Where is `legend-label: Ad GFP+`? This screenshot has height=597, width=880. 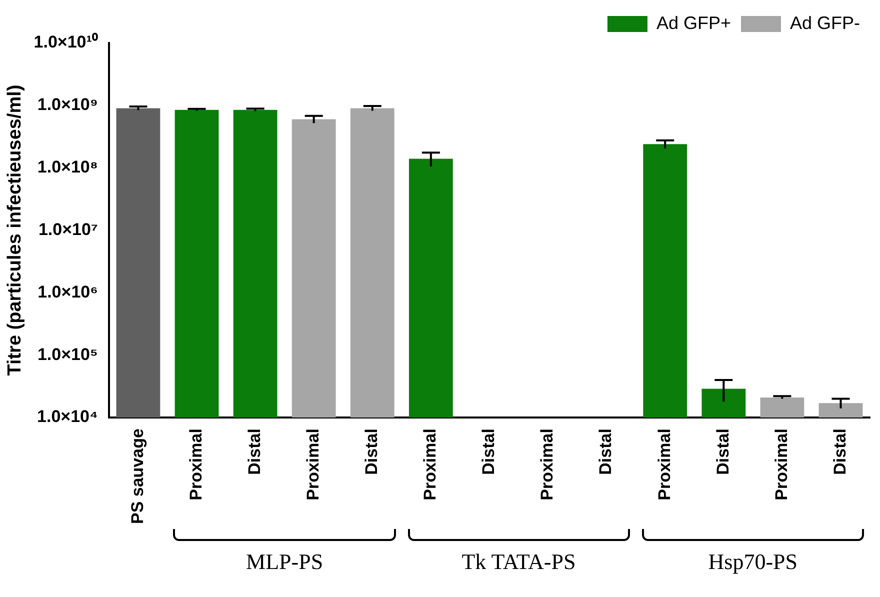
legend-label: Ad GFP+ is located at coordinates (693, 22).